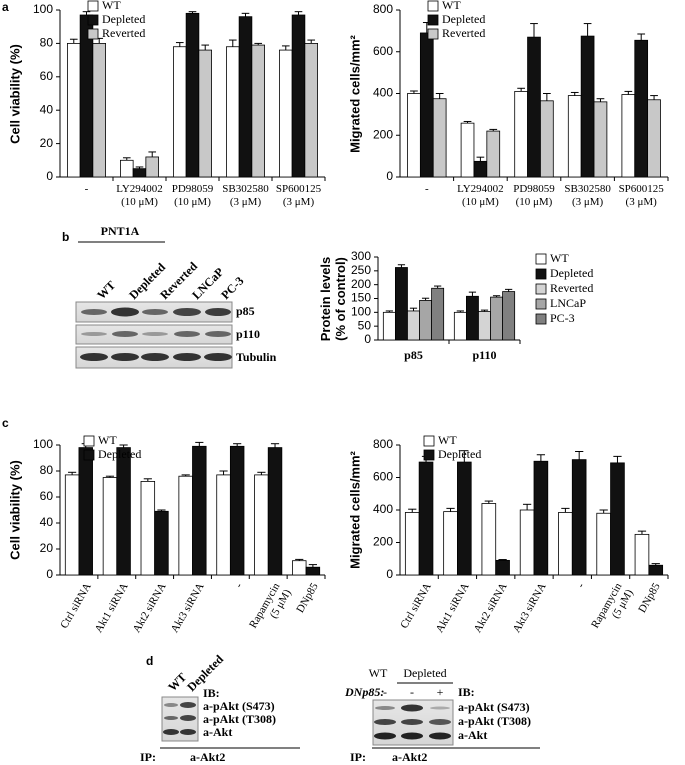 The image size is (685, 765). Describe the element at coordinates (463, 33) in the screenshot. I see `legend-label: Reverted` at that location.